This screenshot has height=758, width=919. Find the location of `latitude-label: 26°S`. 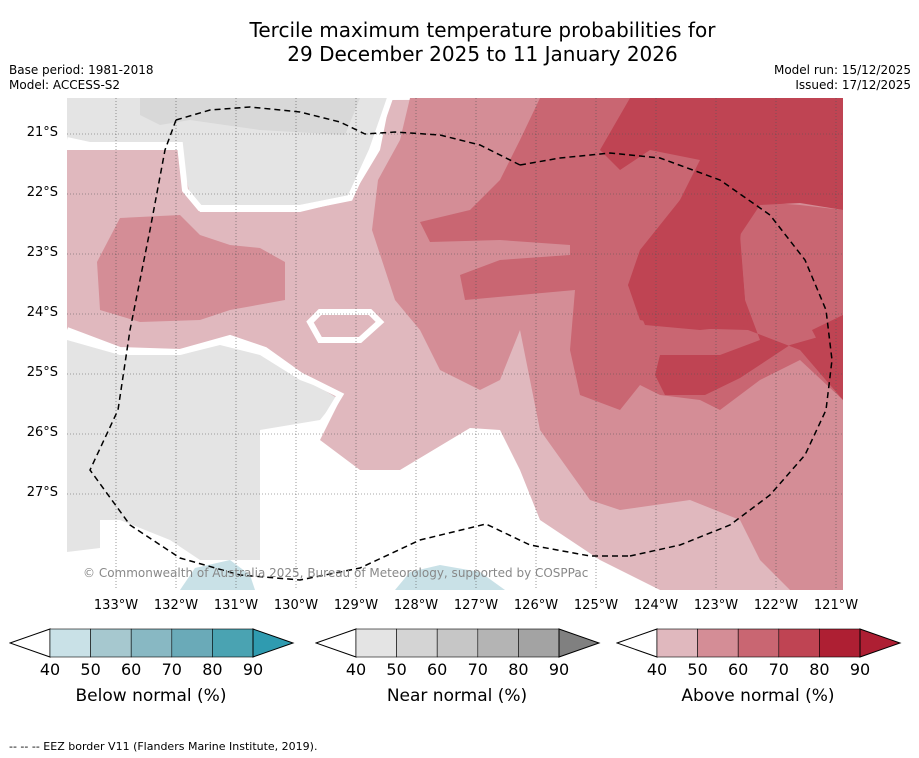

latitude-label: 26°S is located at coordinates (42, 432).